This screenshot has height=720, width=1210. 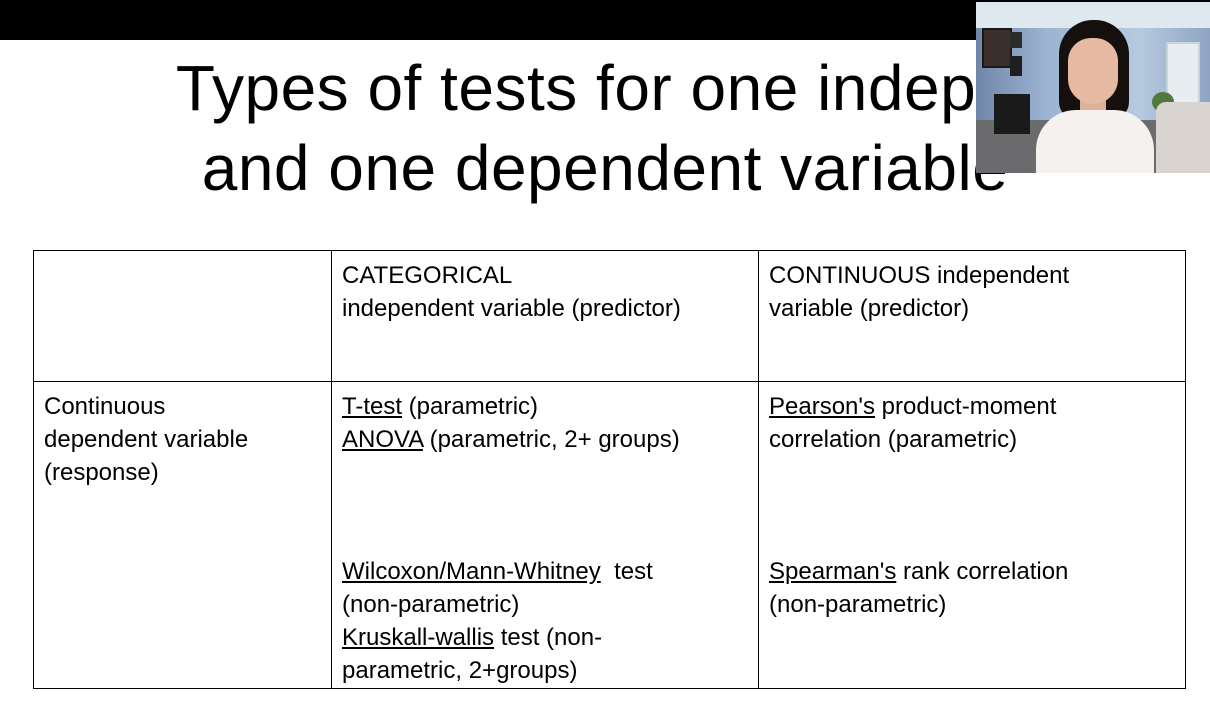 I want to click on wilcoxon-link: Wilcoxon/Mann-Whitney, so click(x=471, y=571).